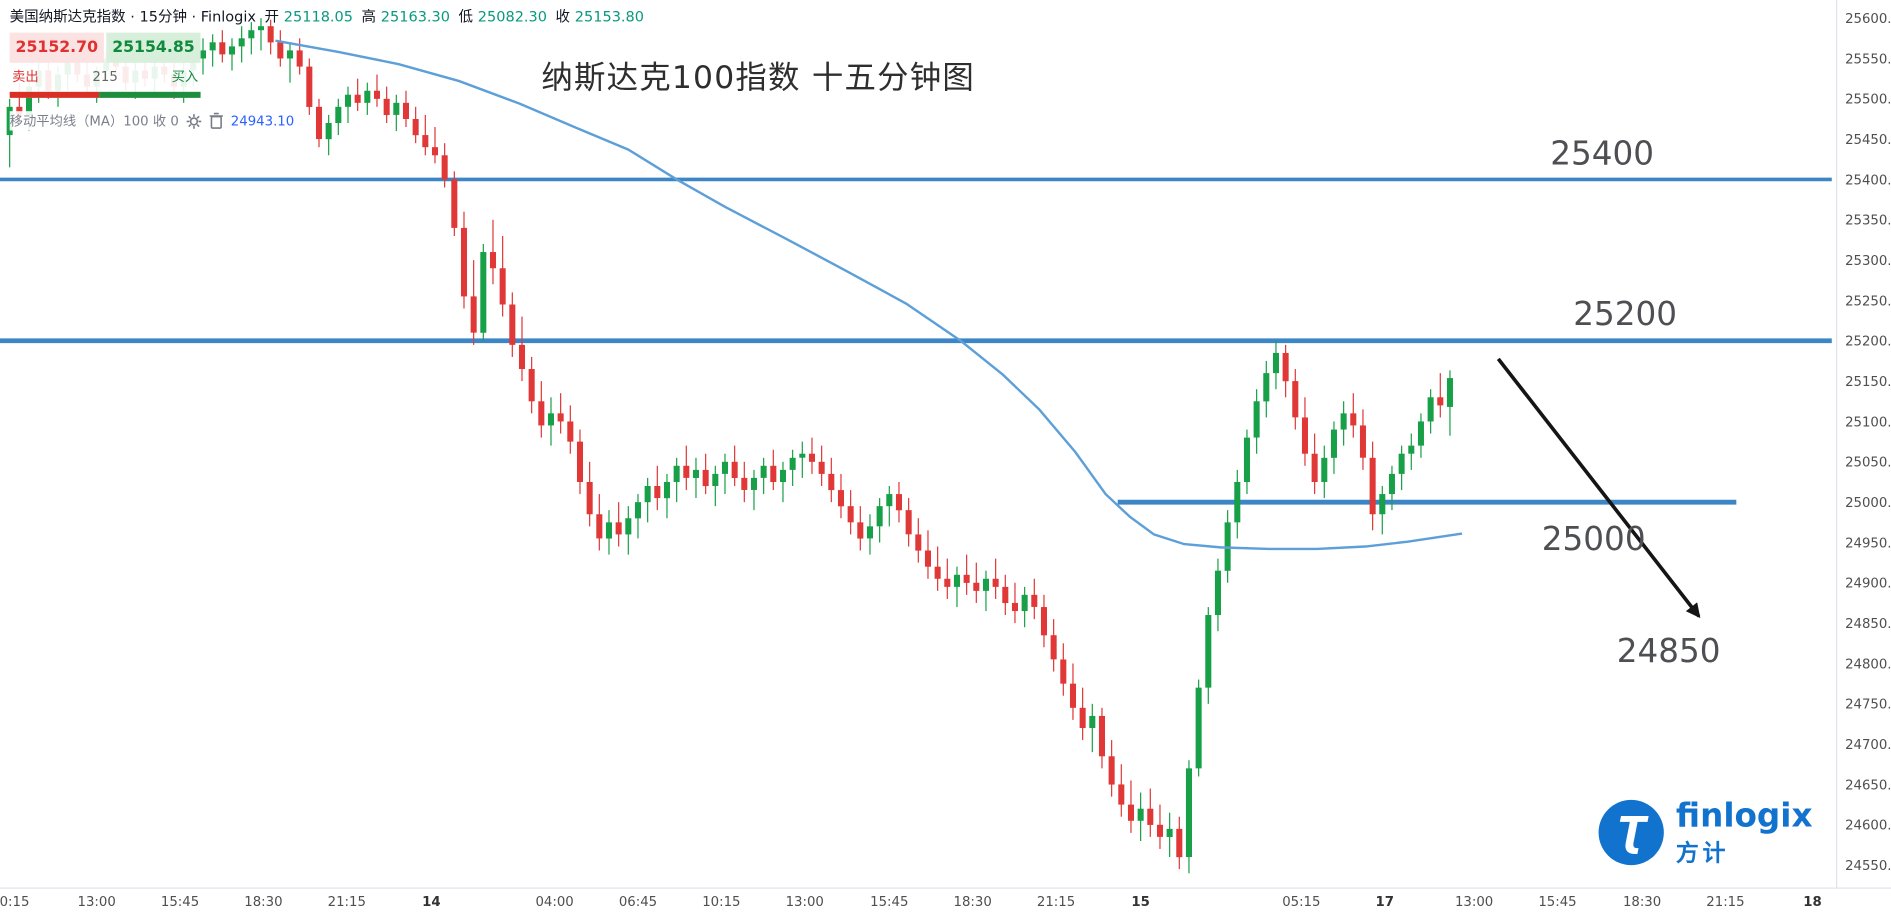 This screenshot has width=1891, height=917. Describe the element at coordinates (56, 47) in the screenshot. I see `sell-price-button: 25152.70` at that location.